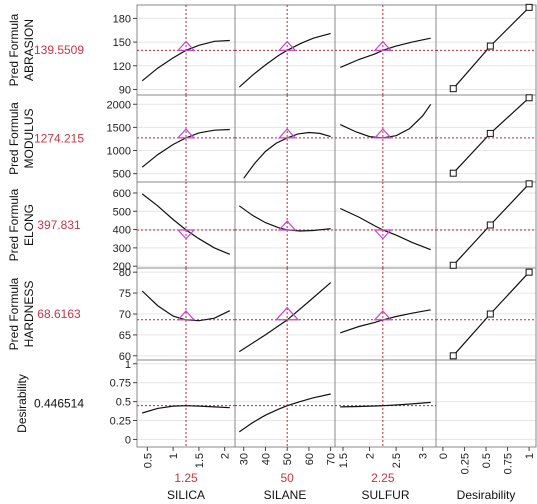 The height and width of the screenshot is (504, 537). What do you see at coordinates (125, 273) in the screenshot?
I see `y-tick-label: 80` at bounding box center [125, 273].